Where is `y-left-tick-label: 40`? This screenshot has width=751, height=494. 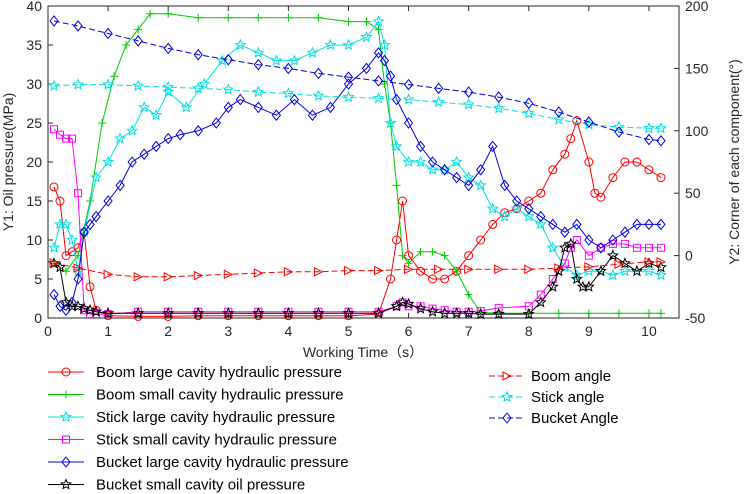
y-left-tick-label: 40 is located at coordinates (34, 7).